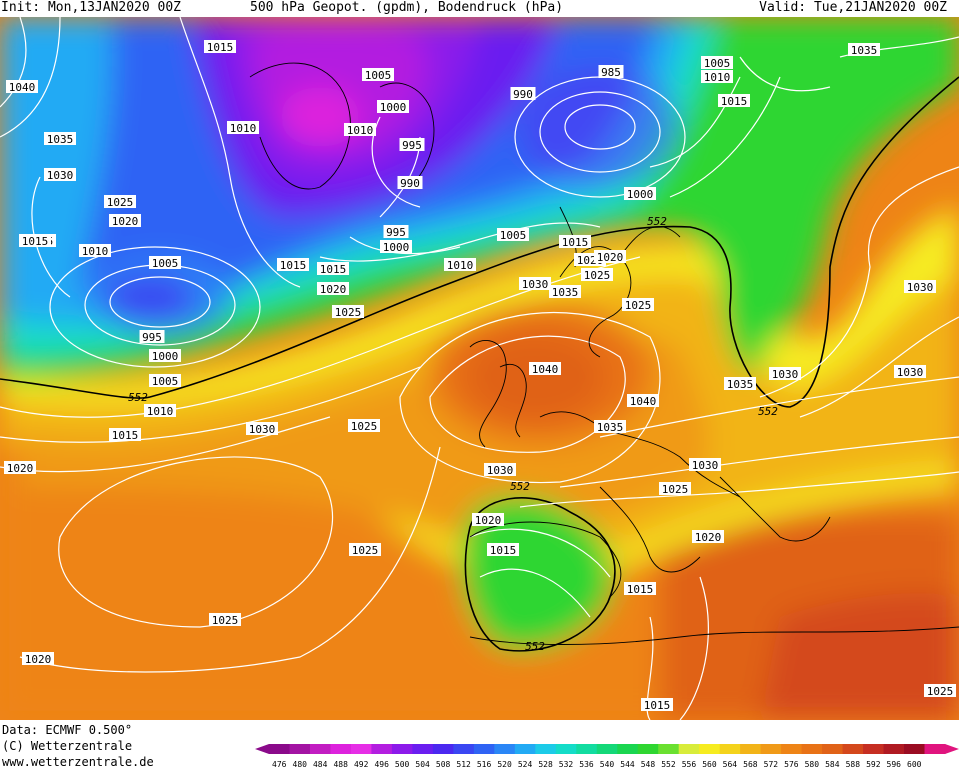 This screenshot has width=959, height=770. What do you see at coordinates (730, 764) in the screenshot?
I see `legend-tick-label: 564` at bounding box center [730, 764].